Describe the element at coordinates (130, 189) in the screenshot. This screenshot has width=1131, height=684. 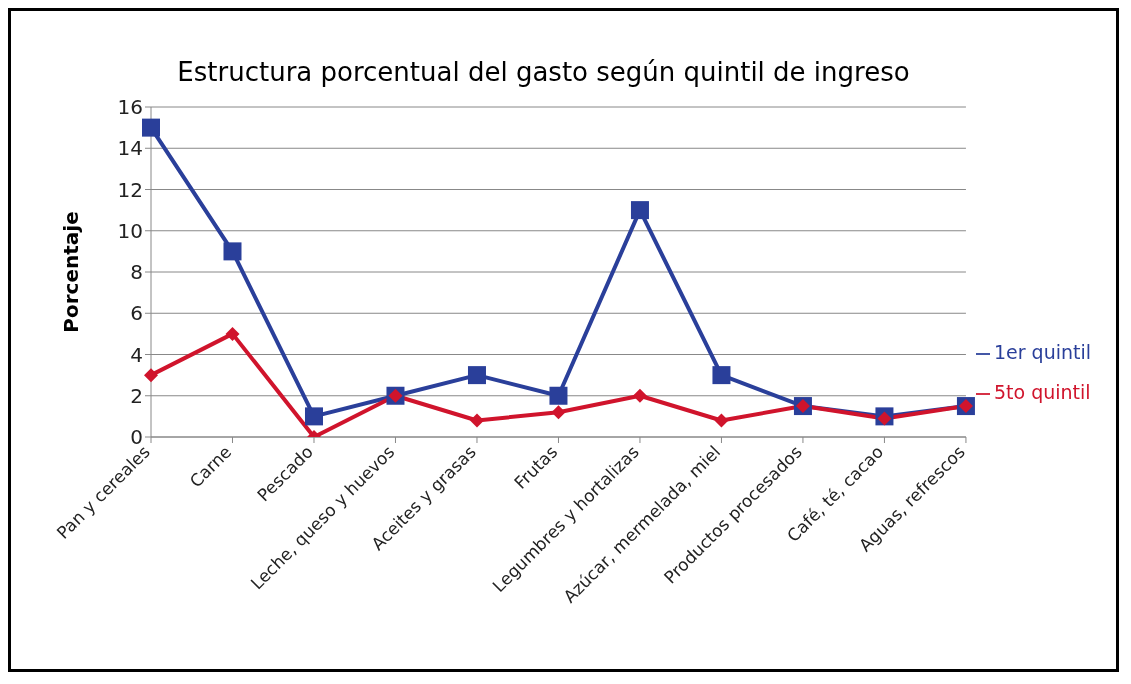
I see `y-tick-label: 12` at that location.